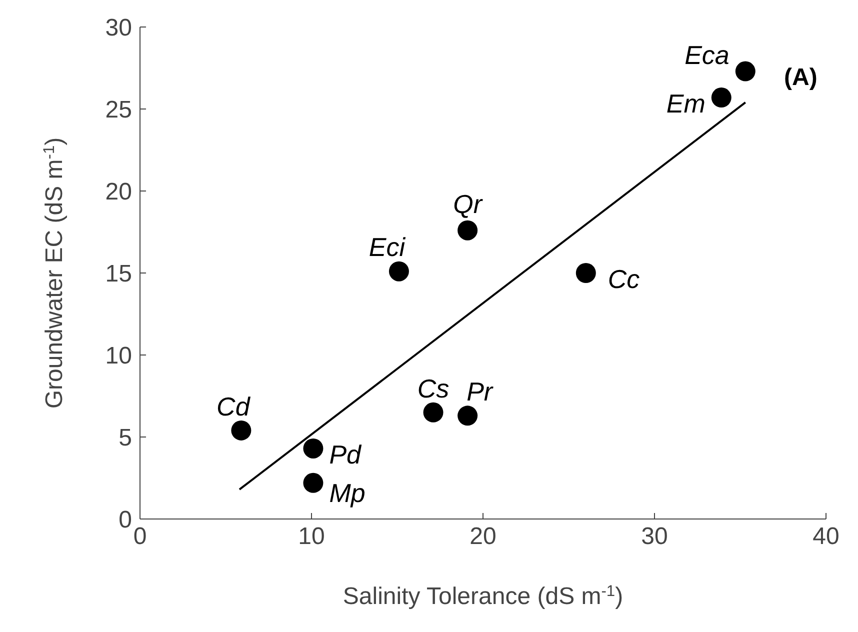 The width and height of the screenshot is (858, 632). What do you see at coordinates (686, 103) in the screenshot?
I see `annotation: Em` at bounding box center [686, 103].